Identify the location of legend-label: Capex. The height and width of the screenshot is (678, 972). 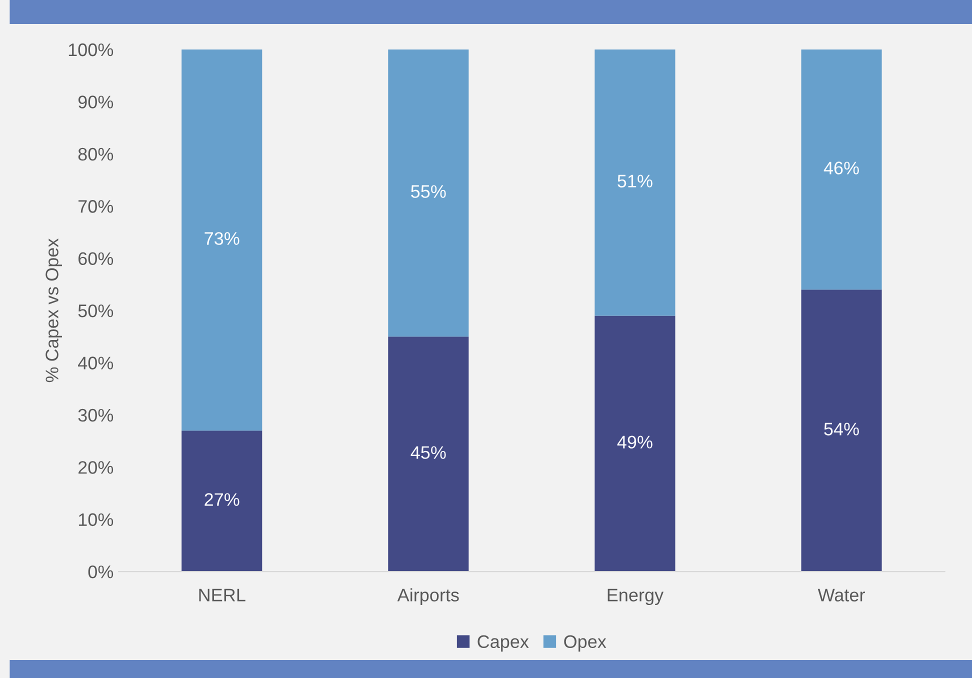
(503, 643).